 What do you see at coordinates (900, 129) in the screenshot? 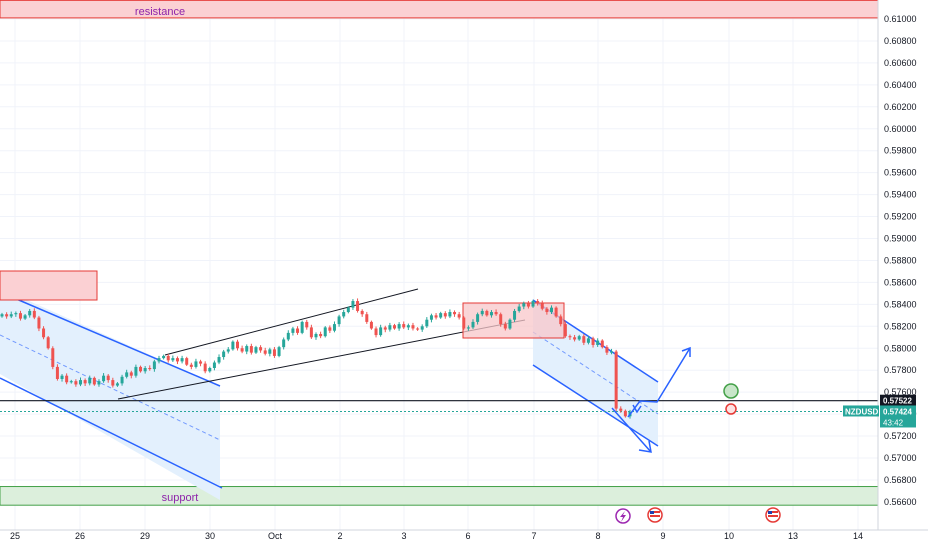
I see `price-tick-label: 0.60000` at bounding box center [900, 129].